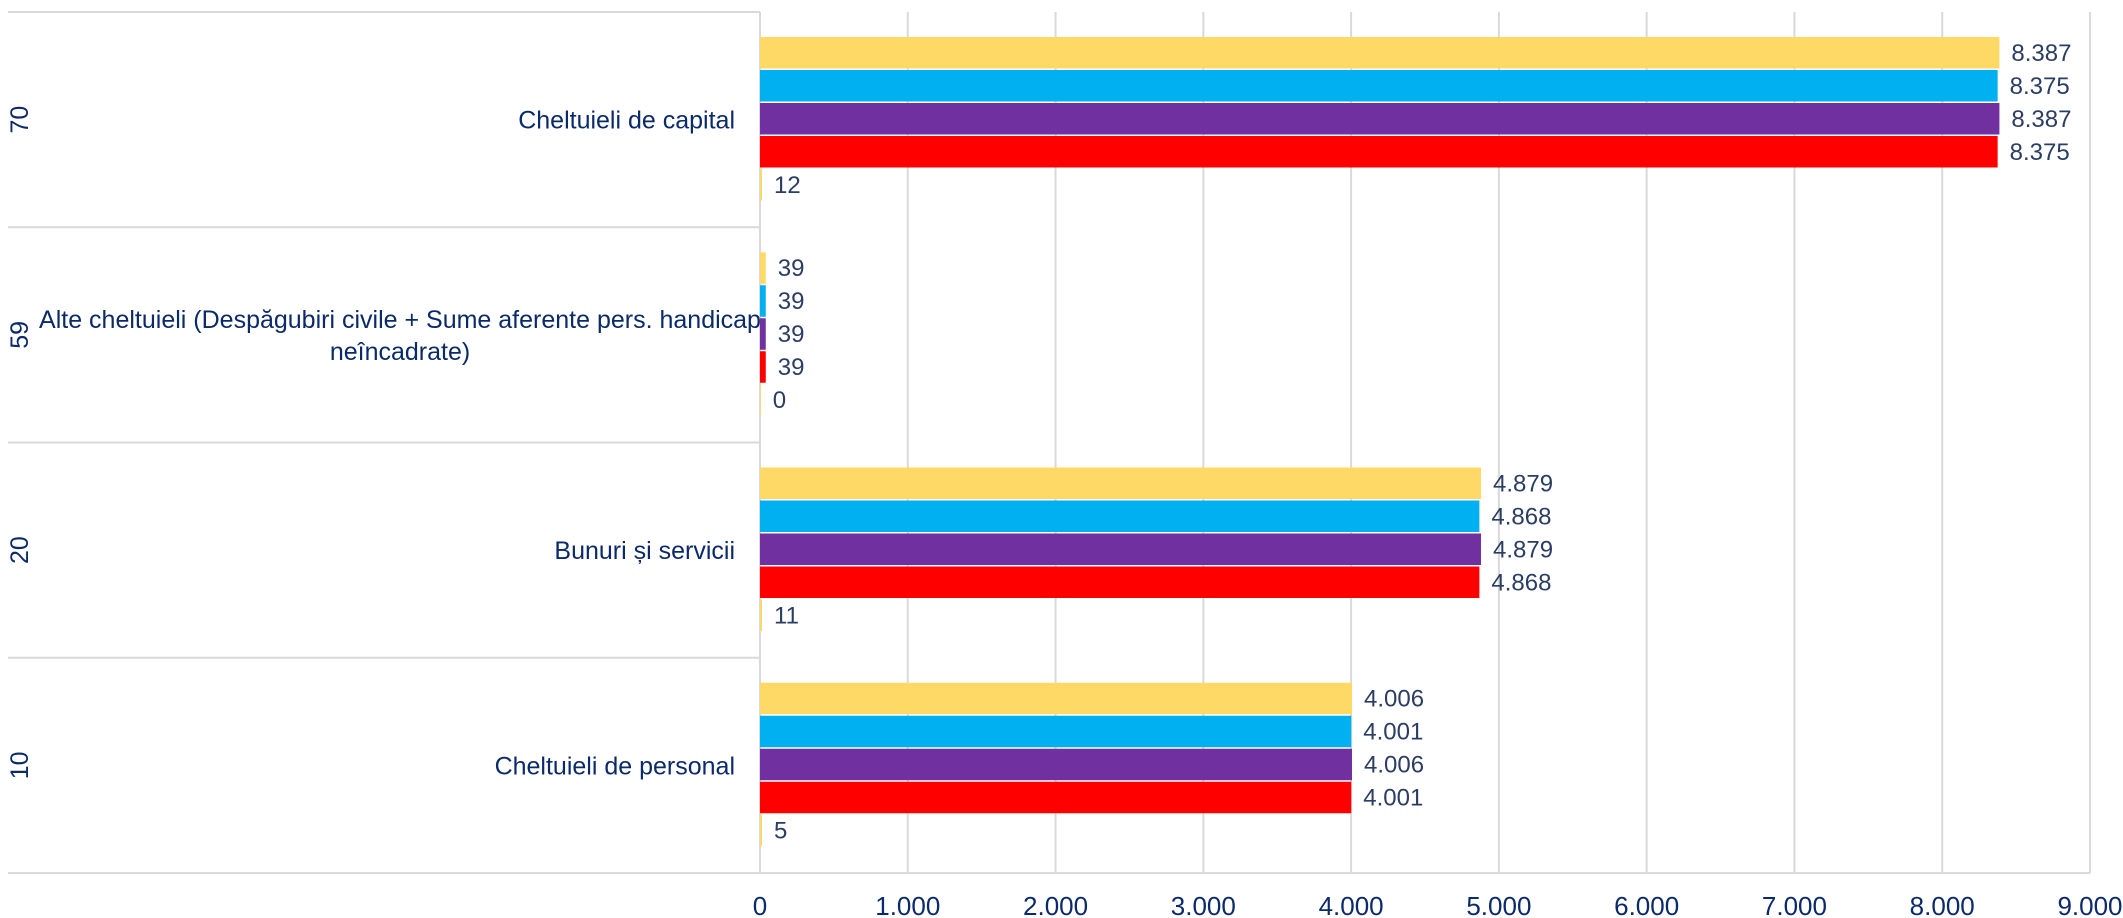 The width and height of the screenshot is (2123, 918). What do you see at coordinates (400, 352) in the screenshot?
I see `category-label: neîncadrate)` at bounding box center [400, 352].